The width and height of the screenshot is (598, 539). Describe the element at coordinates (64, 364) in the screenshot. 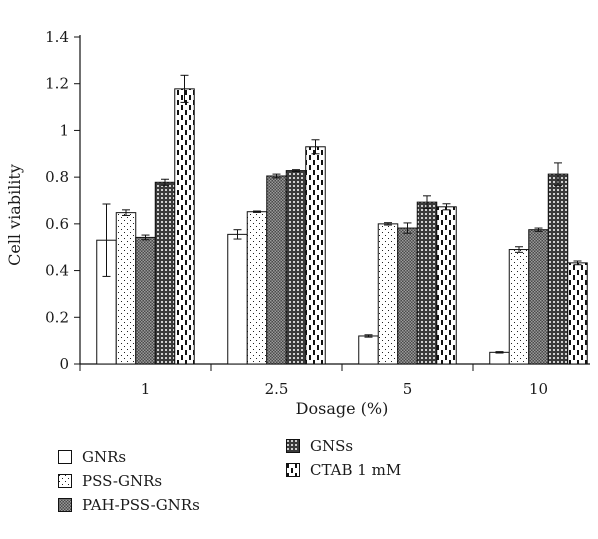

I see `y-tick-label: 0` at that location.